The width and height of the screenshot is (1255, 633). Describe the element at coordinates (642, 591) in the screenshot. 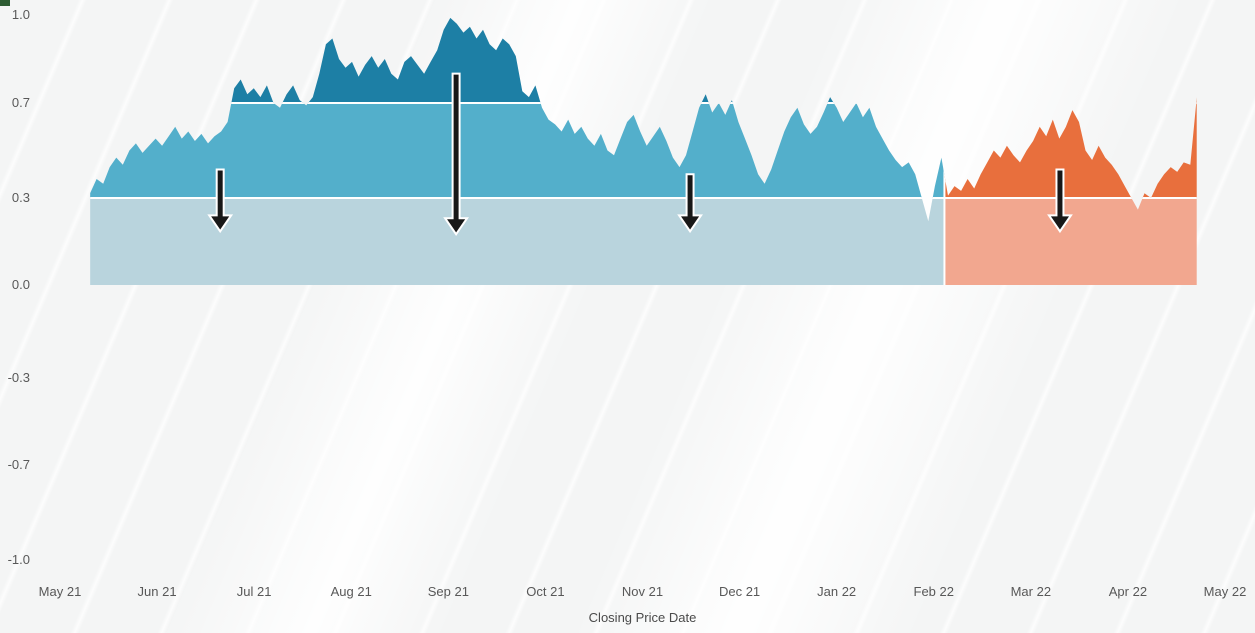

I see `x-tick-label: Nov 21` at that location.